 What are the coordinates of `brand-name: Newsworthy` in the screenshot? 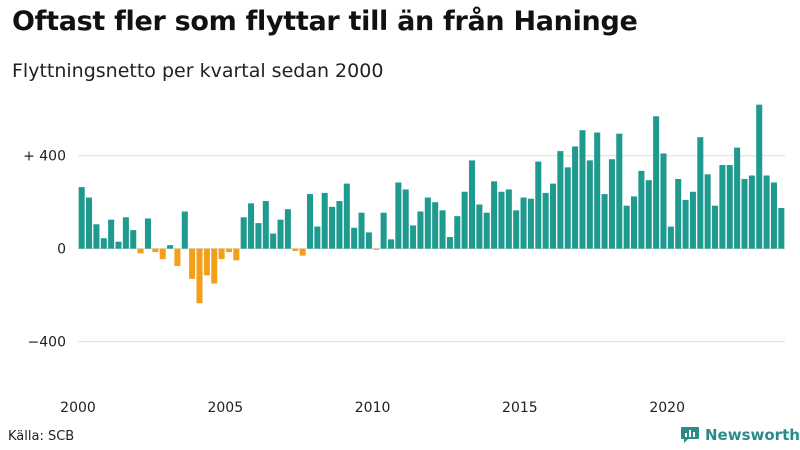 It's located at (752, 435).